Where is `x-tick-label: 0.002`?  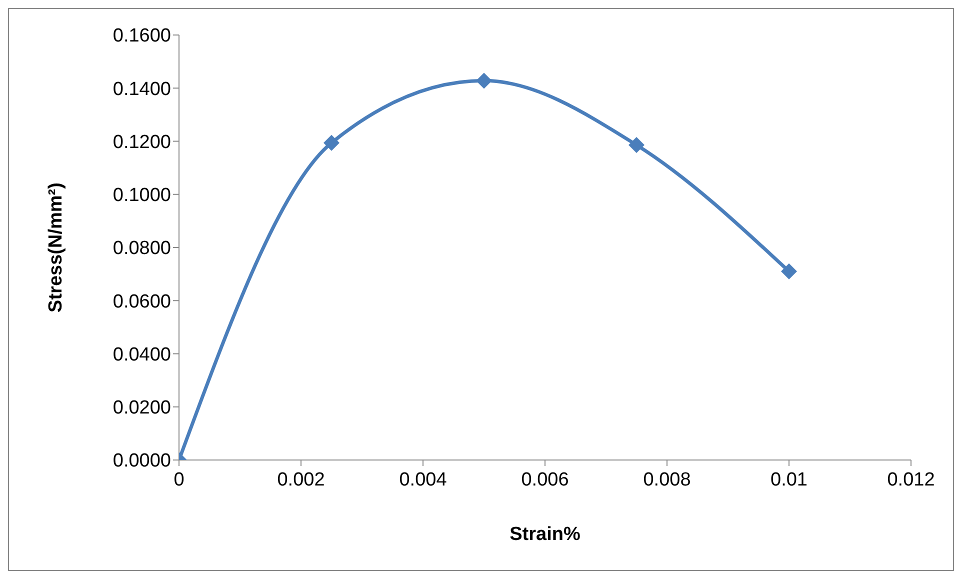 x-tick-label: 0.002 is located at coordinates (301, 479).